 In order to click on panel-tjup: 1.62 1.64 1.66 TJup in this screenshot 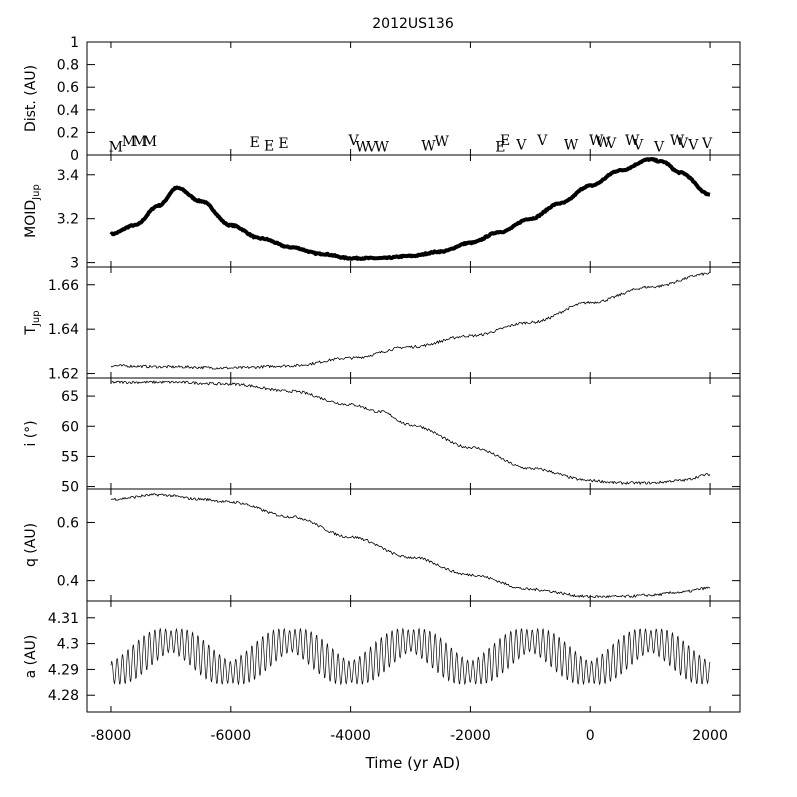, I will do `click(382, 324)`.